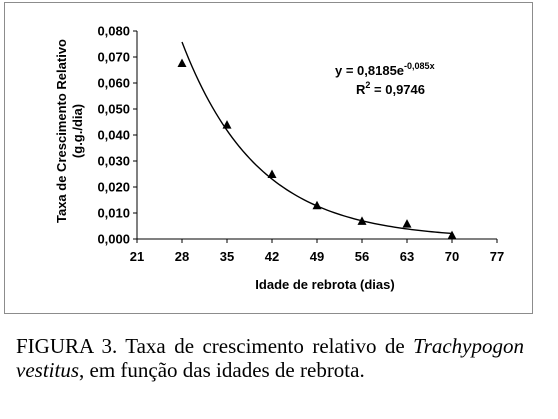  I want to click on y-axis-unit: (g.g./dia), so click(77, 131).